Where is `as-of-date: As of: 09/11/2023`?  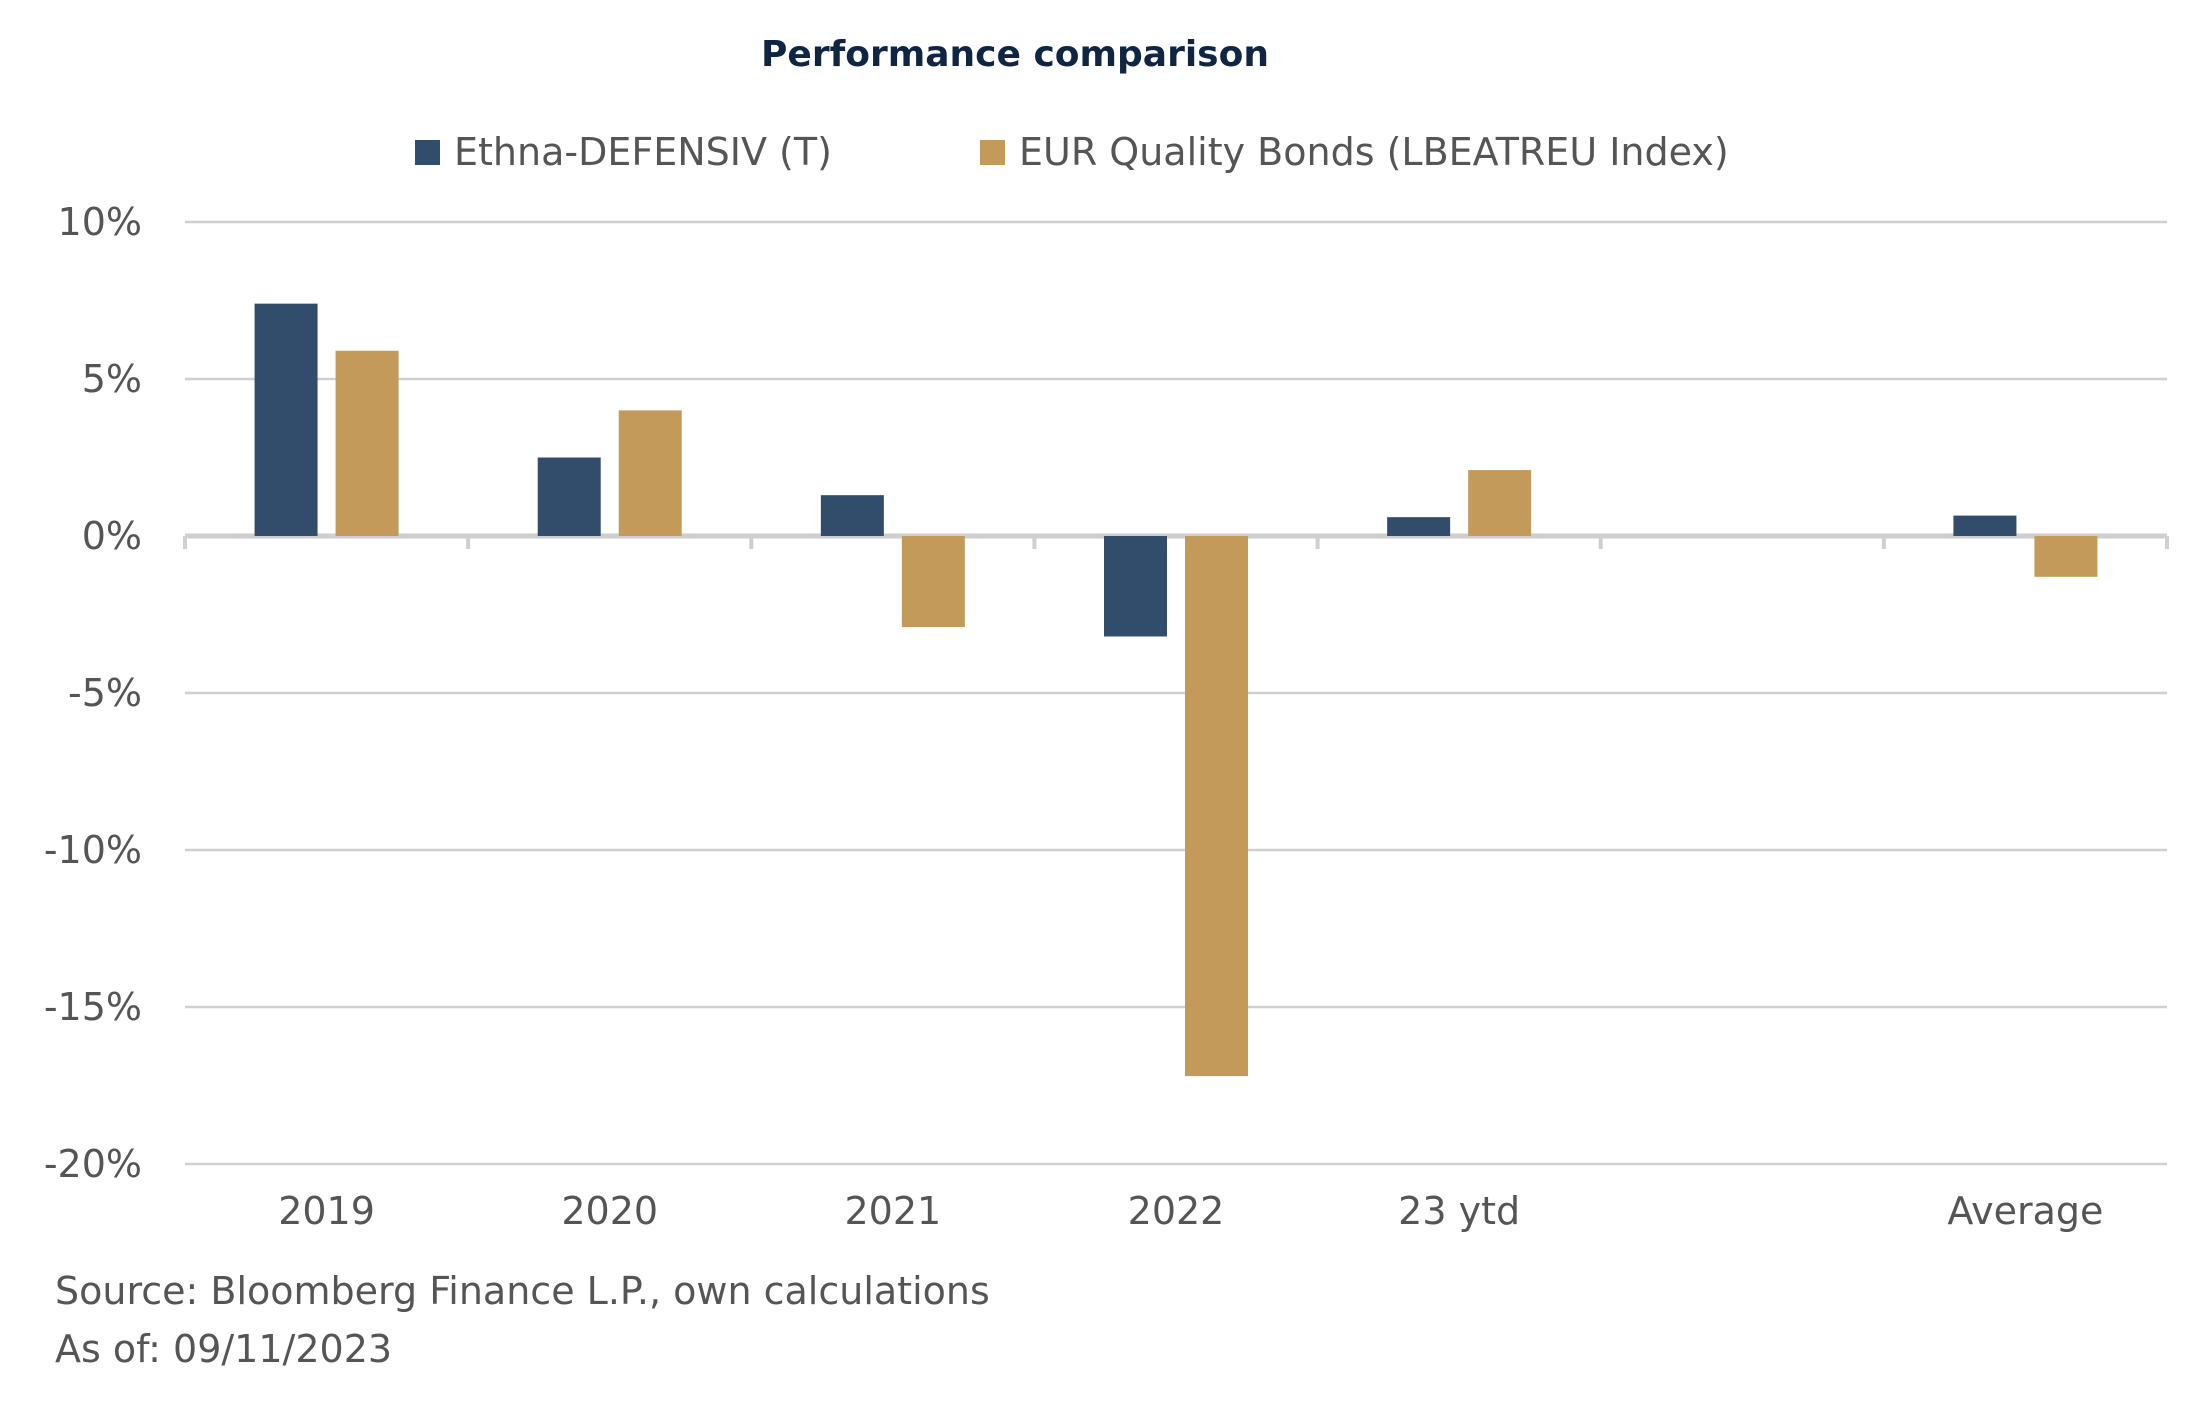 as-of-date: As of: 09/11/2023 is located at coordinates (224, 1349).